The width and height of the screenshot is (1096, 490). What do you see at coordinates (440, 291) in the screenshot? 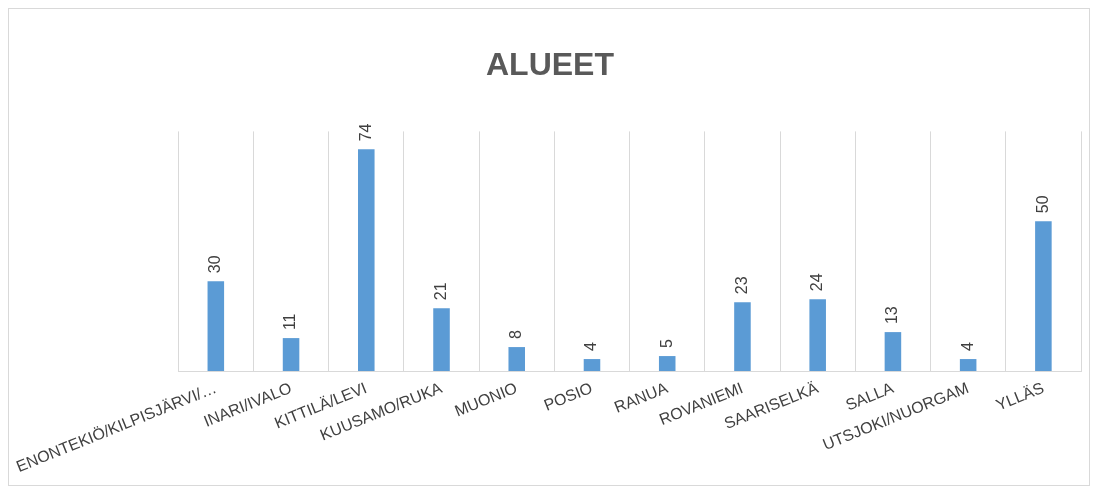
I see `data-label: 21` at bounding box center [440, 291].